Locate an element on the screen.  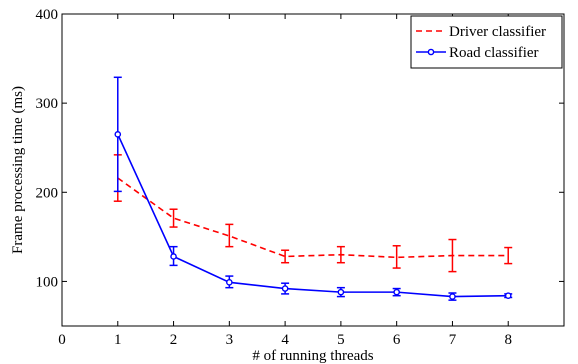
legend: Driver classifier Road classifier is located at coordinates (486, 42).